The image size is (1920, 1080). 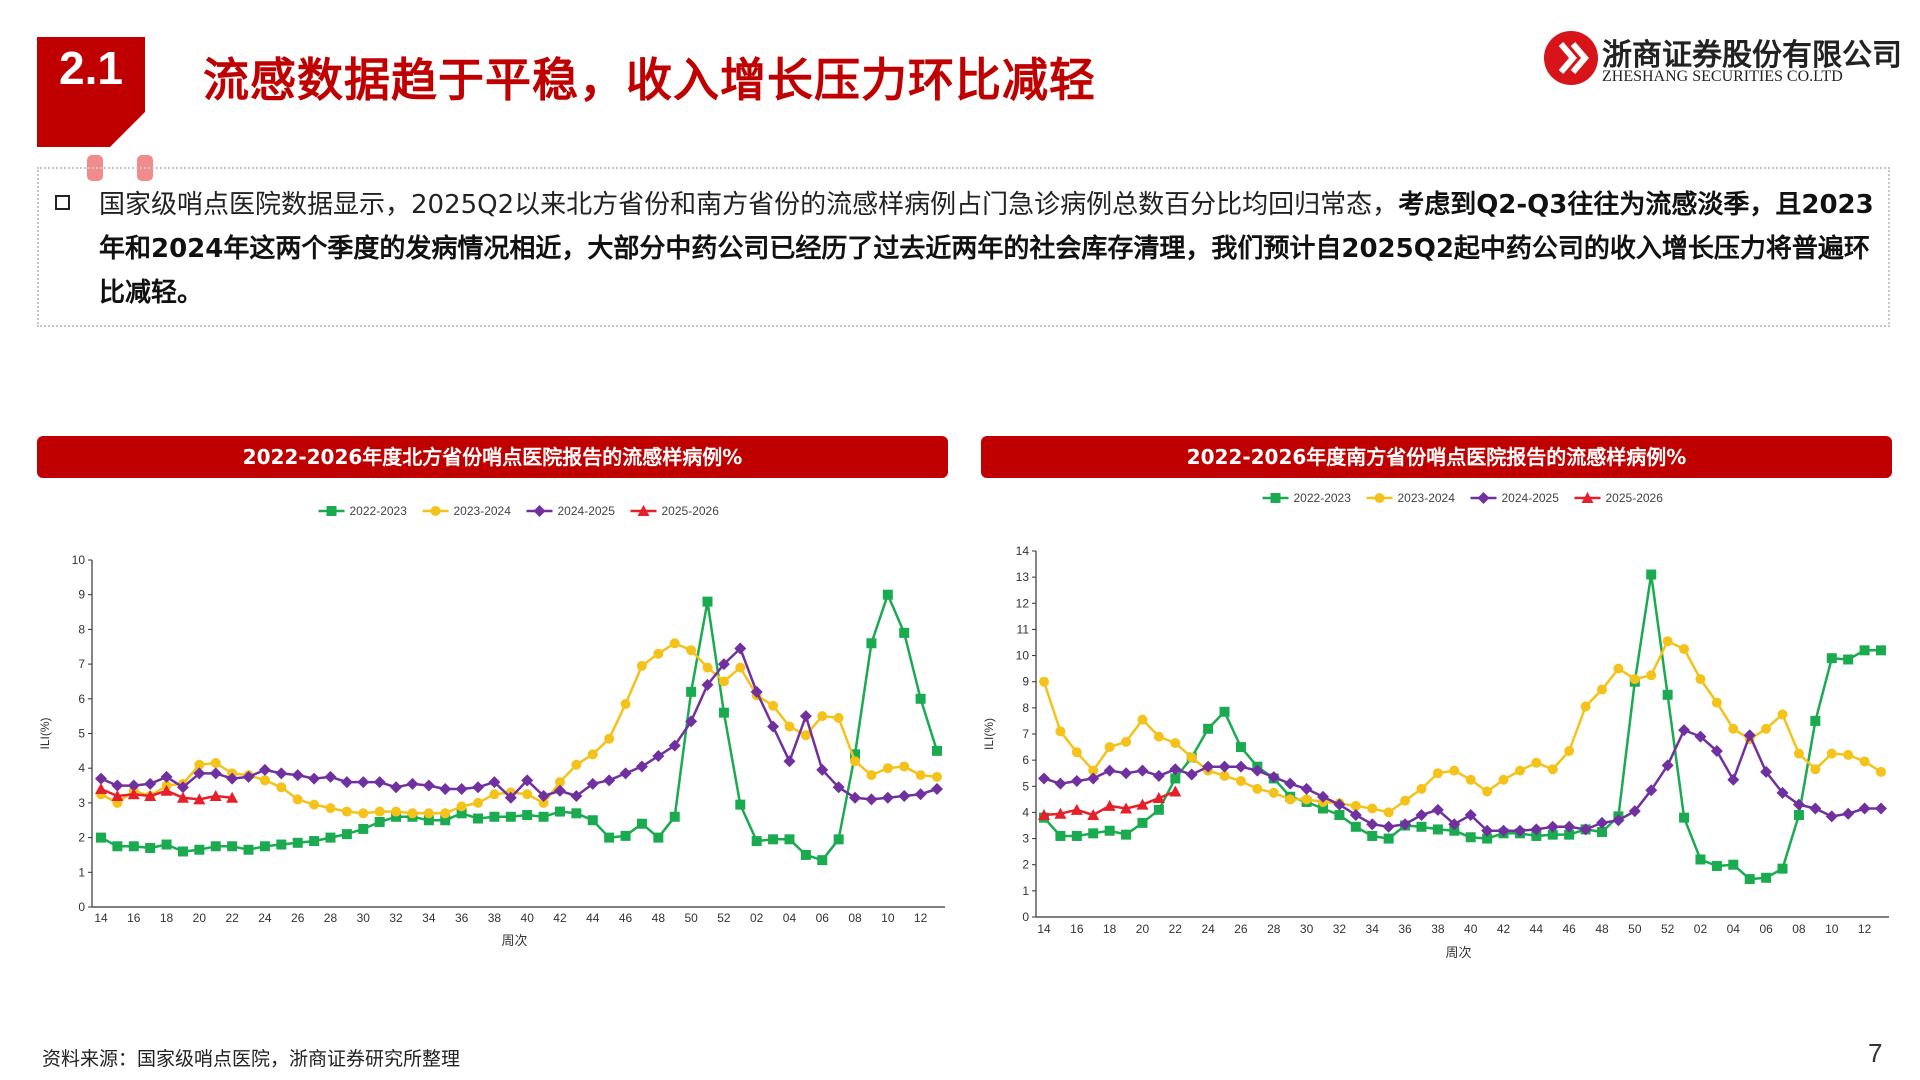 I want to click on x-tick-label: 34, so click(x=1373, y=929).